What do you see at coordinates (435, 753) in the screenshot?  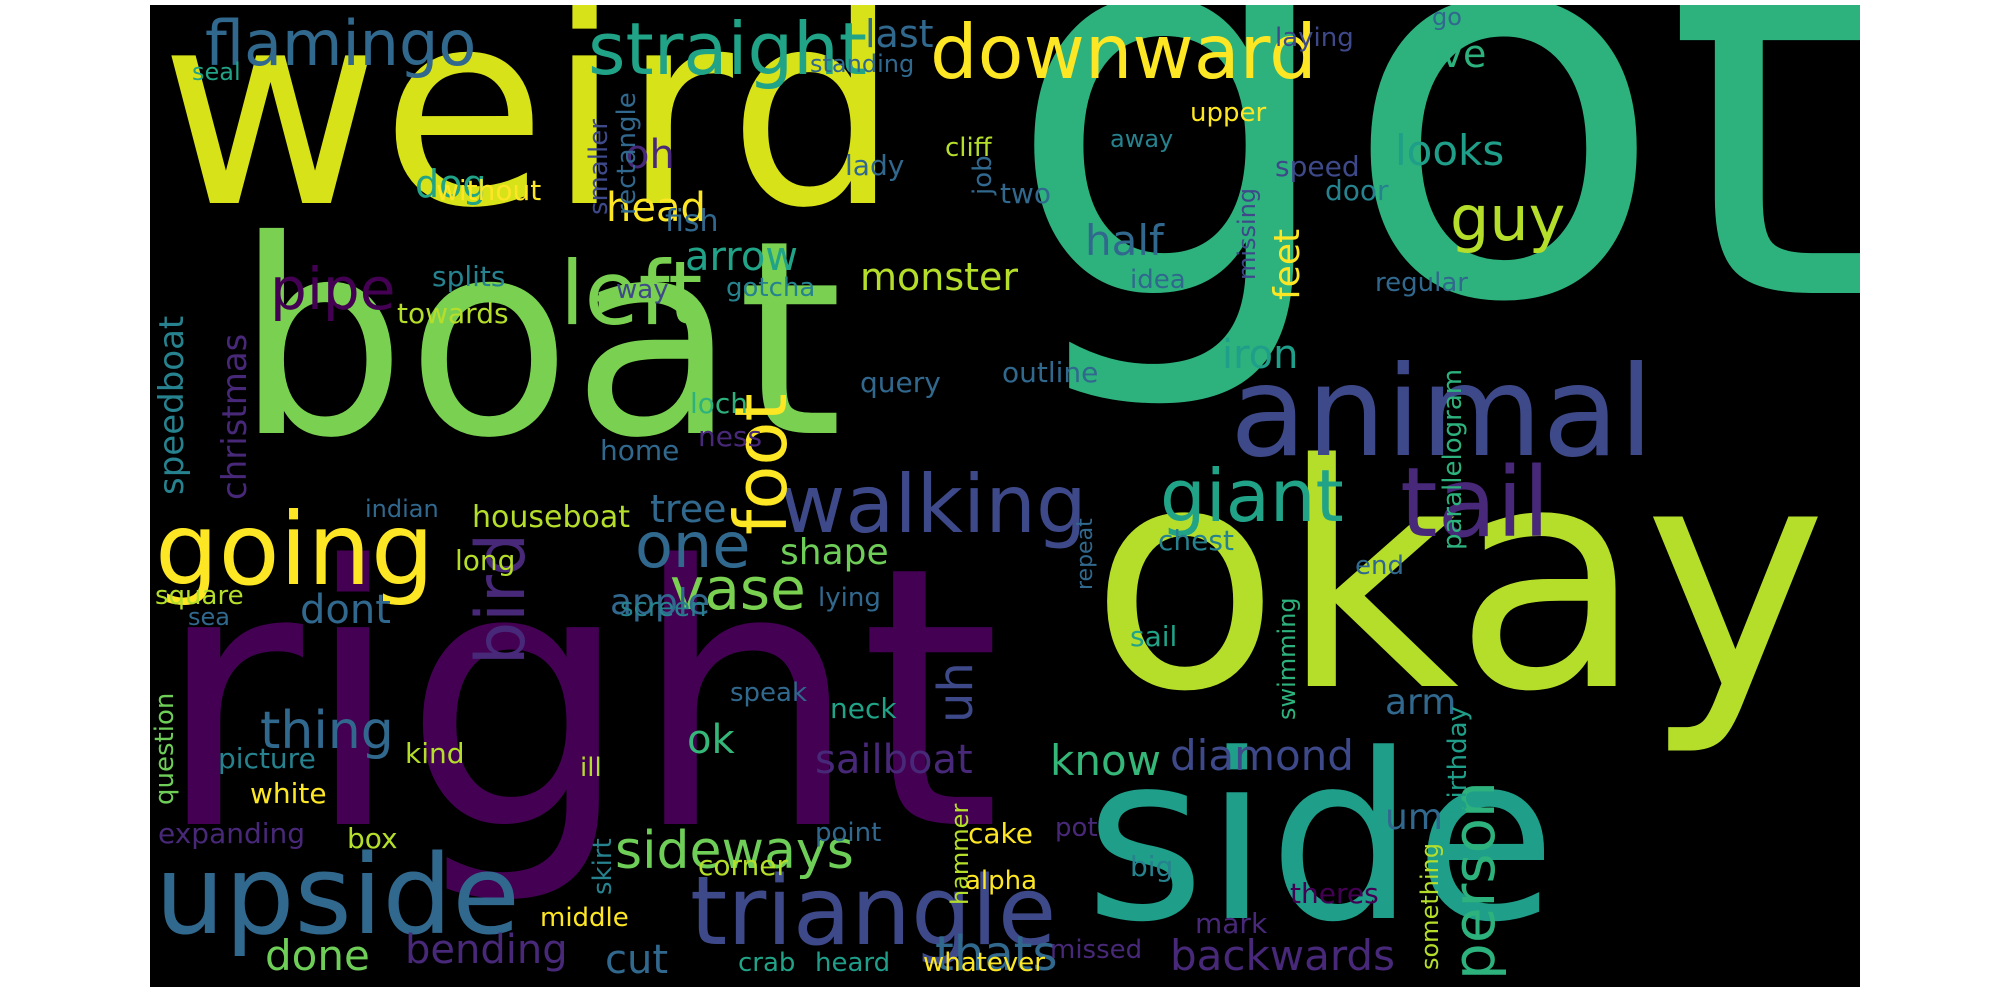 I see `word-kind: kind` at bounding box center [435, 753].